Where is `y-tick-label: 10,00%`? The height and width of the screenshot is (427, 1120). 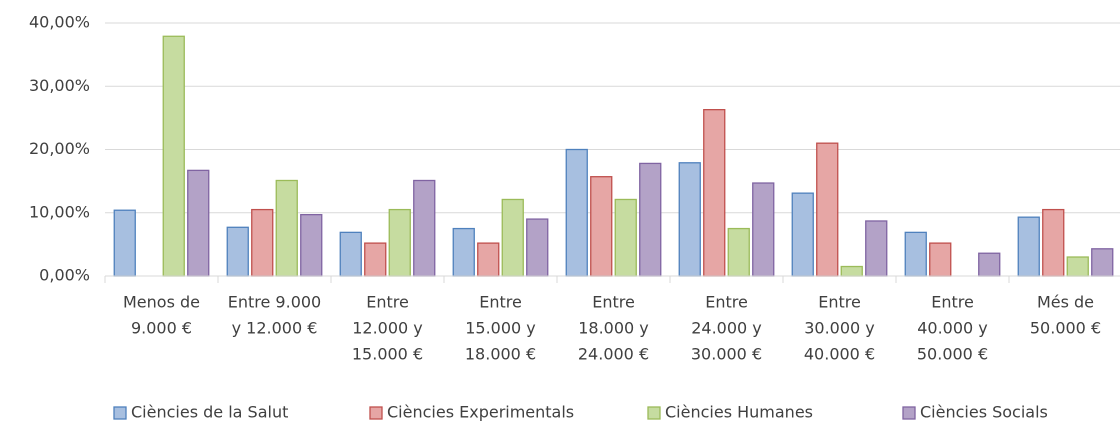
y-tick-label: 10,00% is located at coordinates (59, 211).